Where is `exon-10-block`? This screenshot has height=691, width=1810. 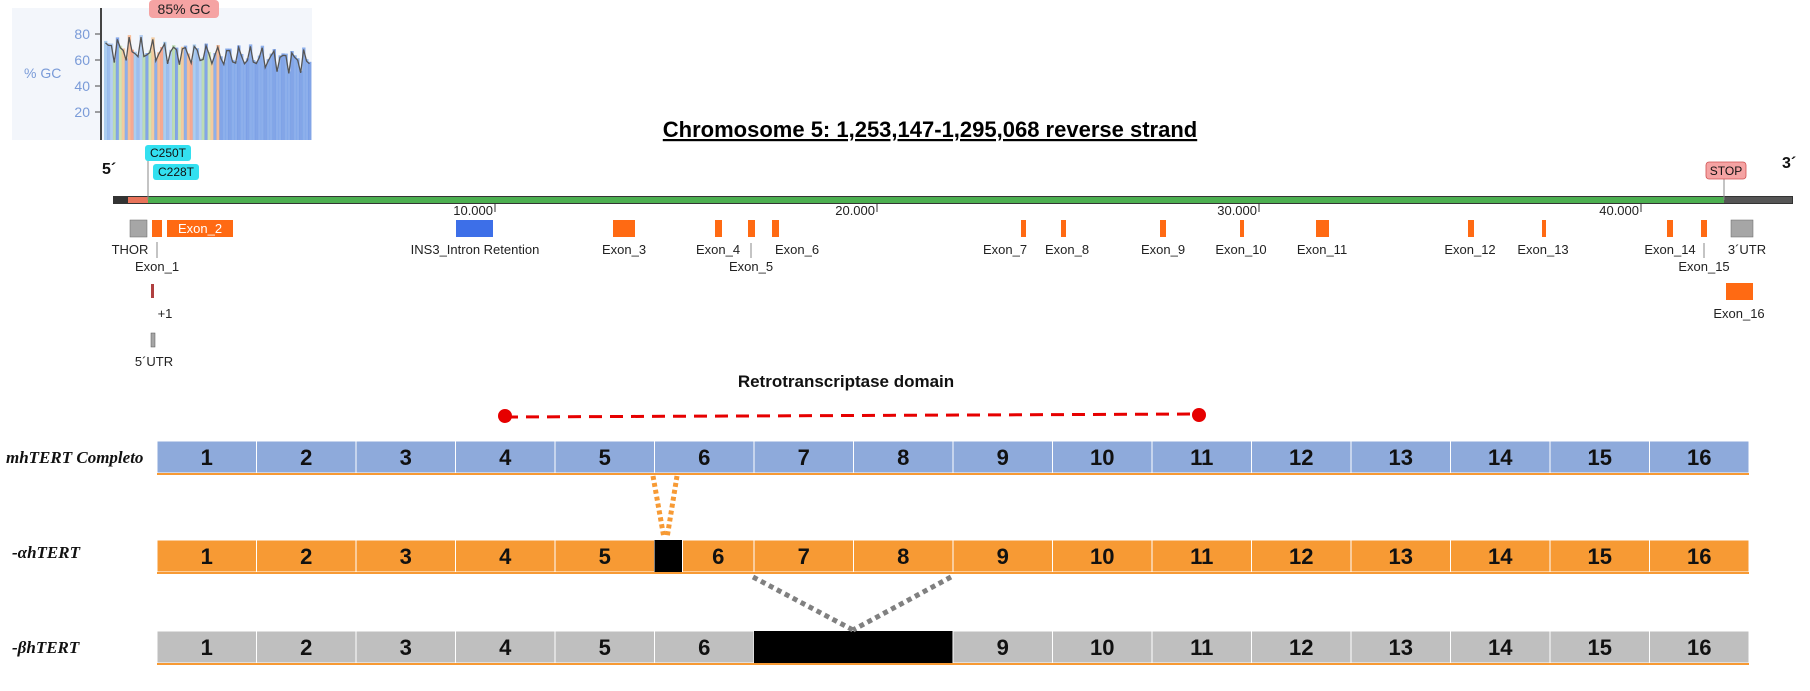
exon-10-block is located at coordinates (1242, 228).